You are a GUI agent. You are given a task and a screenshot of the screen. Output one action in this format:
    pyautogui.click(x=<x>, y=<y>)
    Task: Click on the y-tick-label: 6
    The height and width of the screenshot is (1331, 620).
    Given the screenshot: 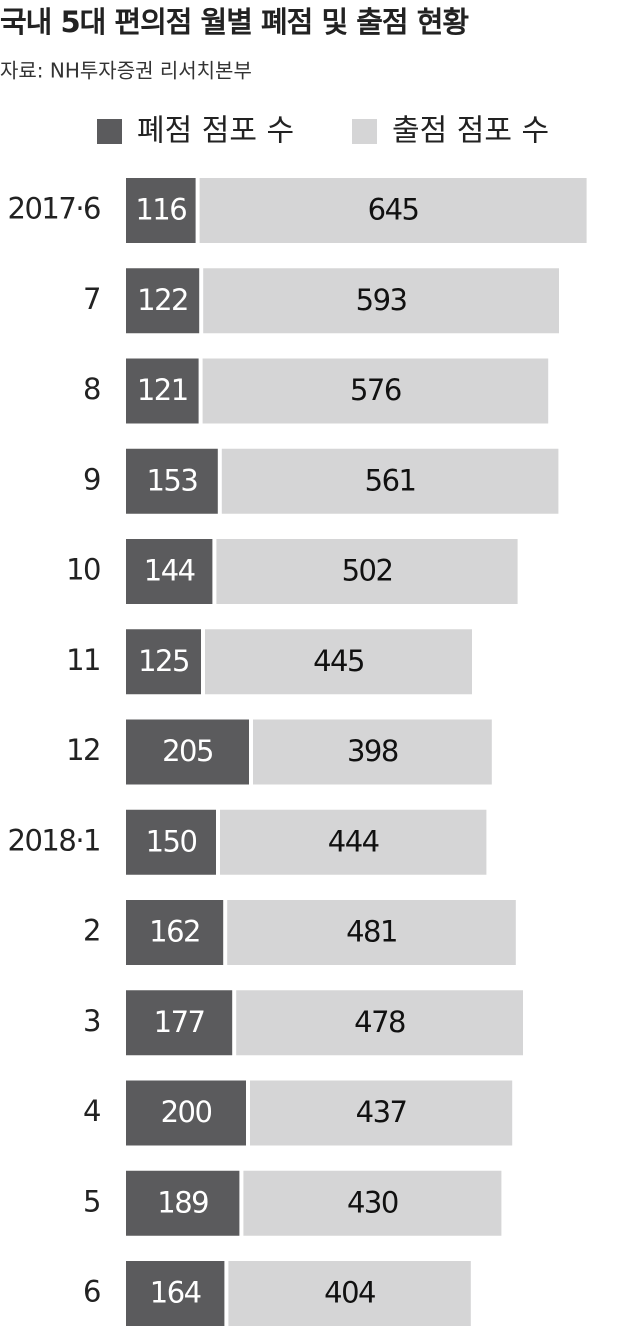 What is the action you would take?
    pyautogui.click(x=91, y=1292)
    